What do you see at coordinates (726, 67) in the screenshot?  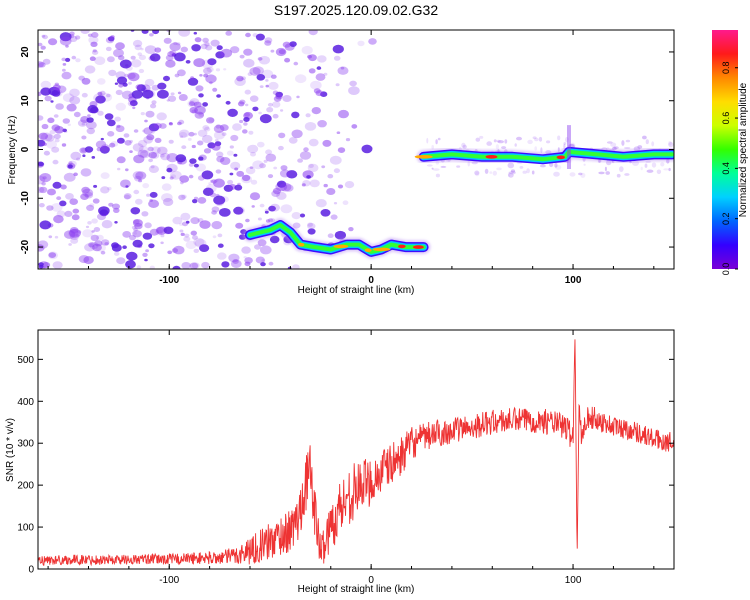 I see `colorbar-tick-label: 0.8` at bounding box center [726, 67].